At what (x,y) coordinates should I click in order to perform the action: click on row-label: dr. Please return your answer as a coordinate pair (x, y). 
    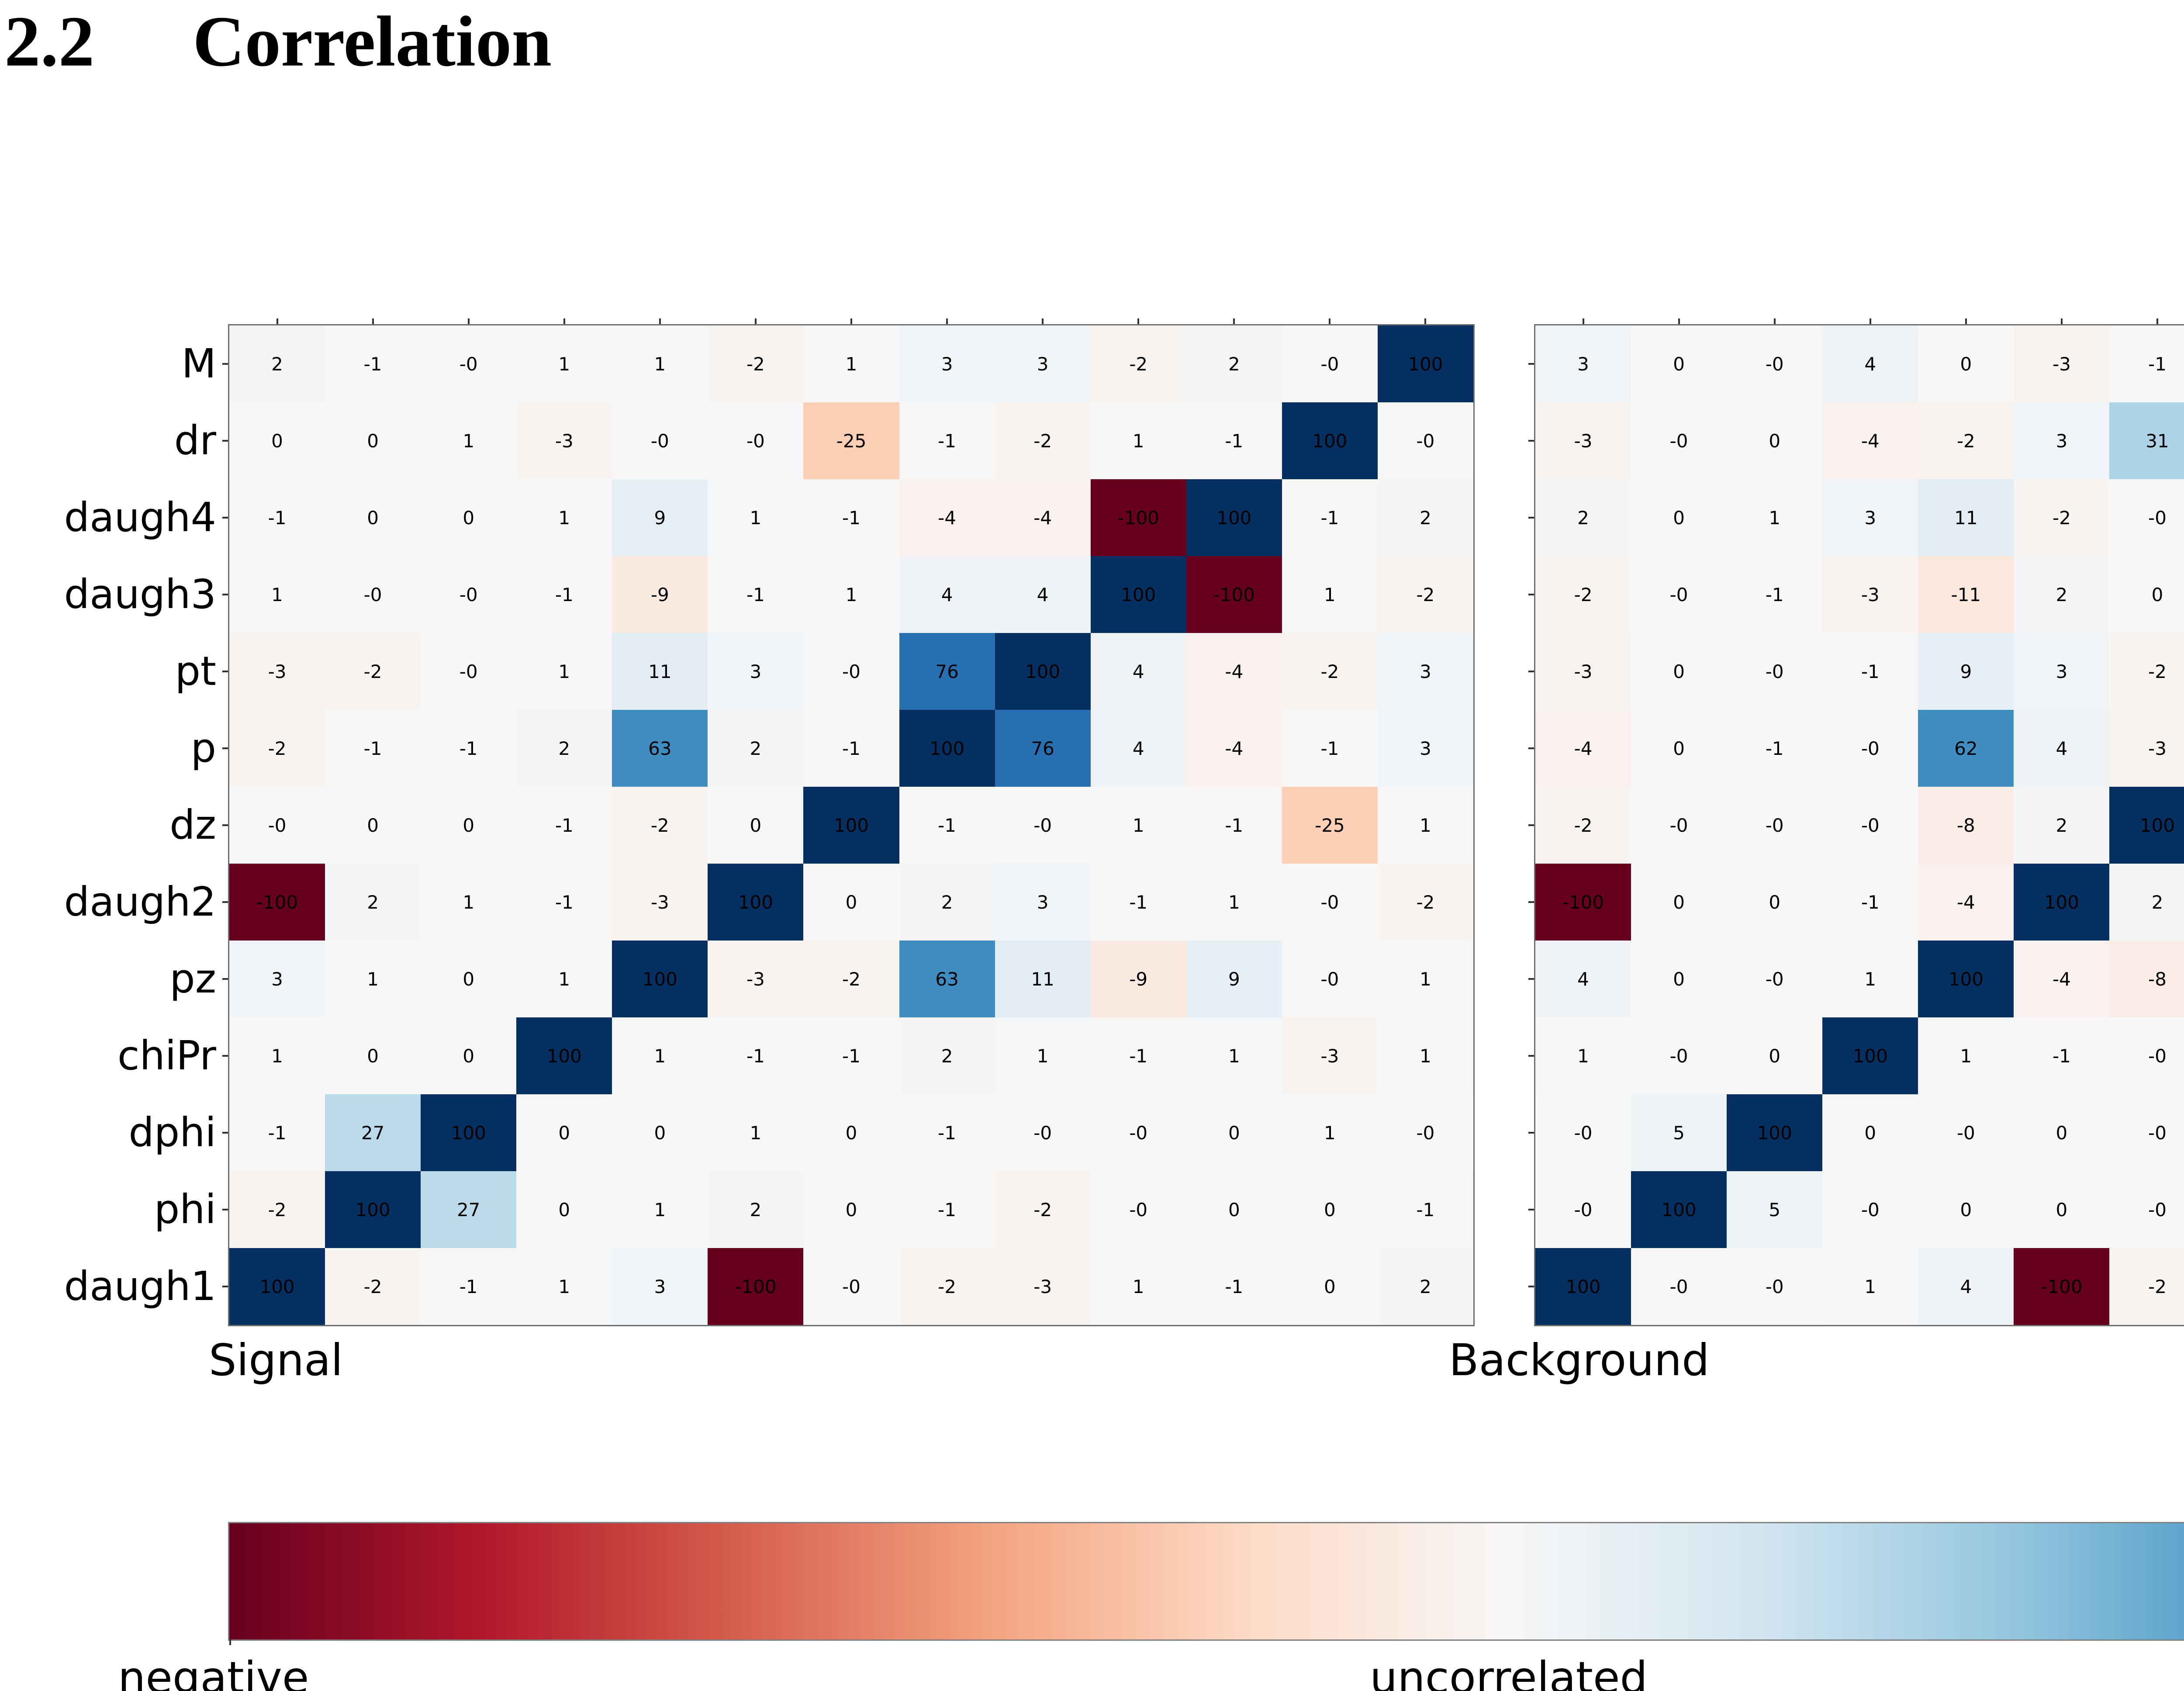
    Looking at the image, I should click on (195, 441).